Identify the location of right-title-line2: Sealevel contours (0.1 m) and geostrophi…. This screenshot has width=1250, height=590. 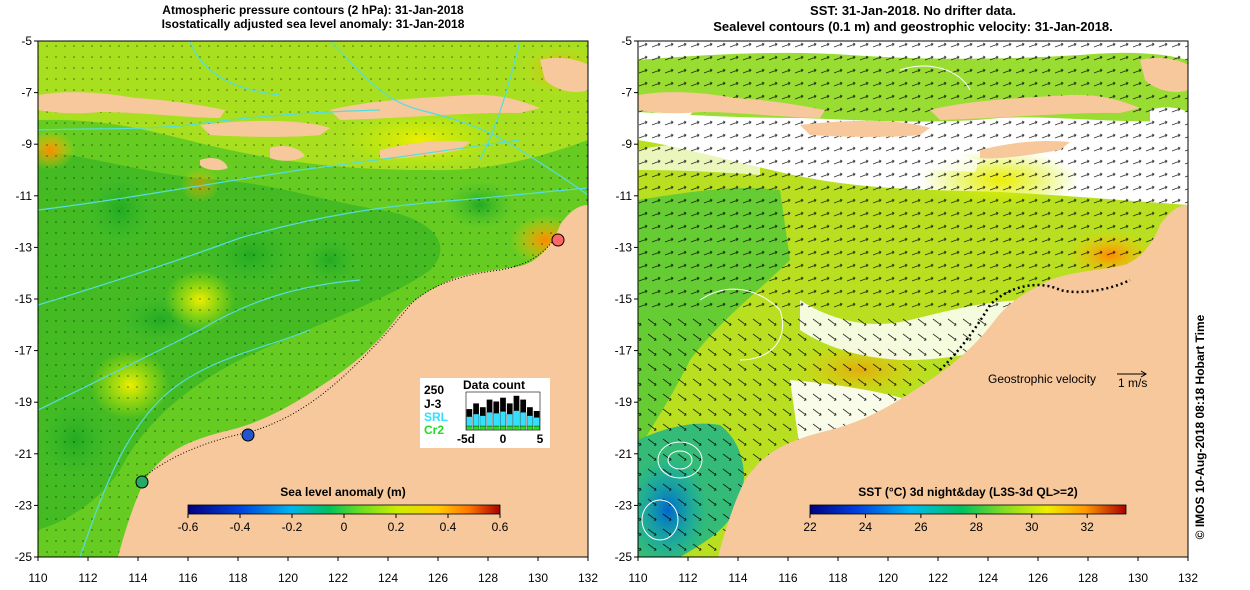
(913, 26).